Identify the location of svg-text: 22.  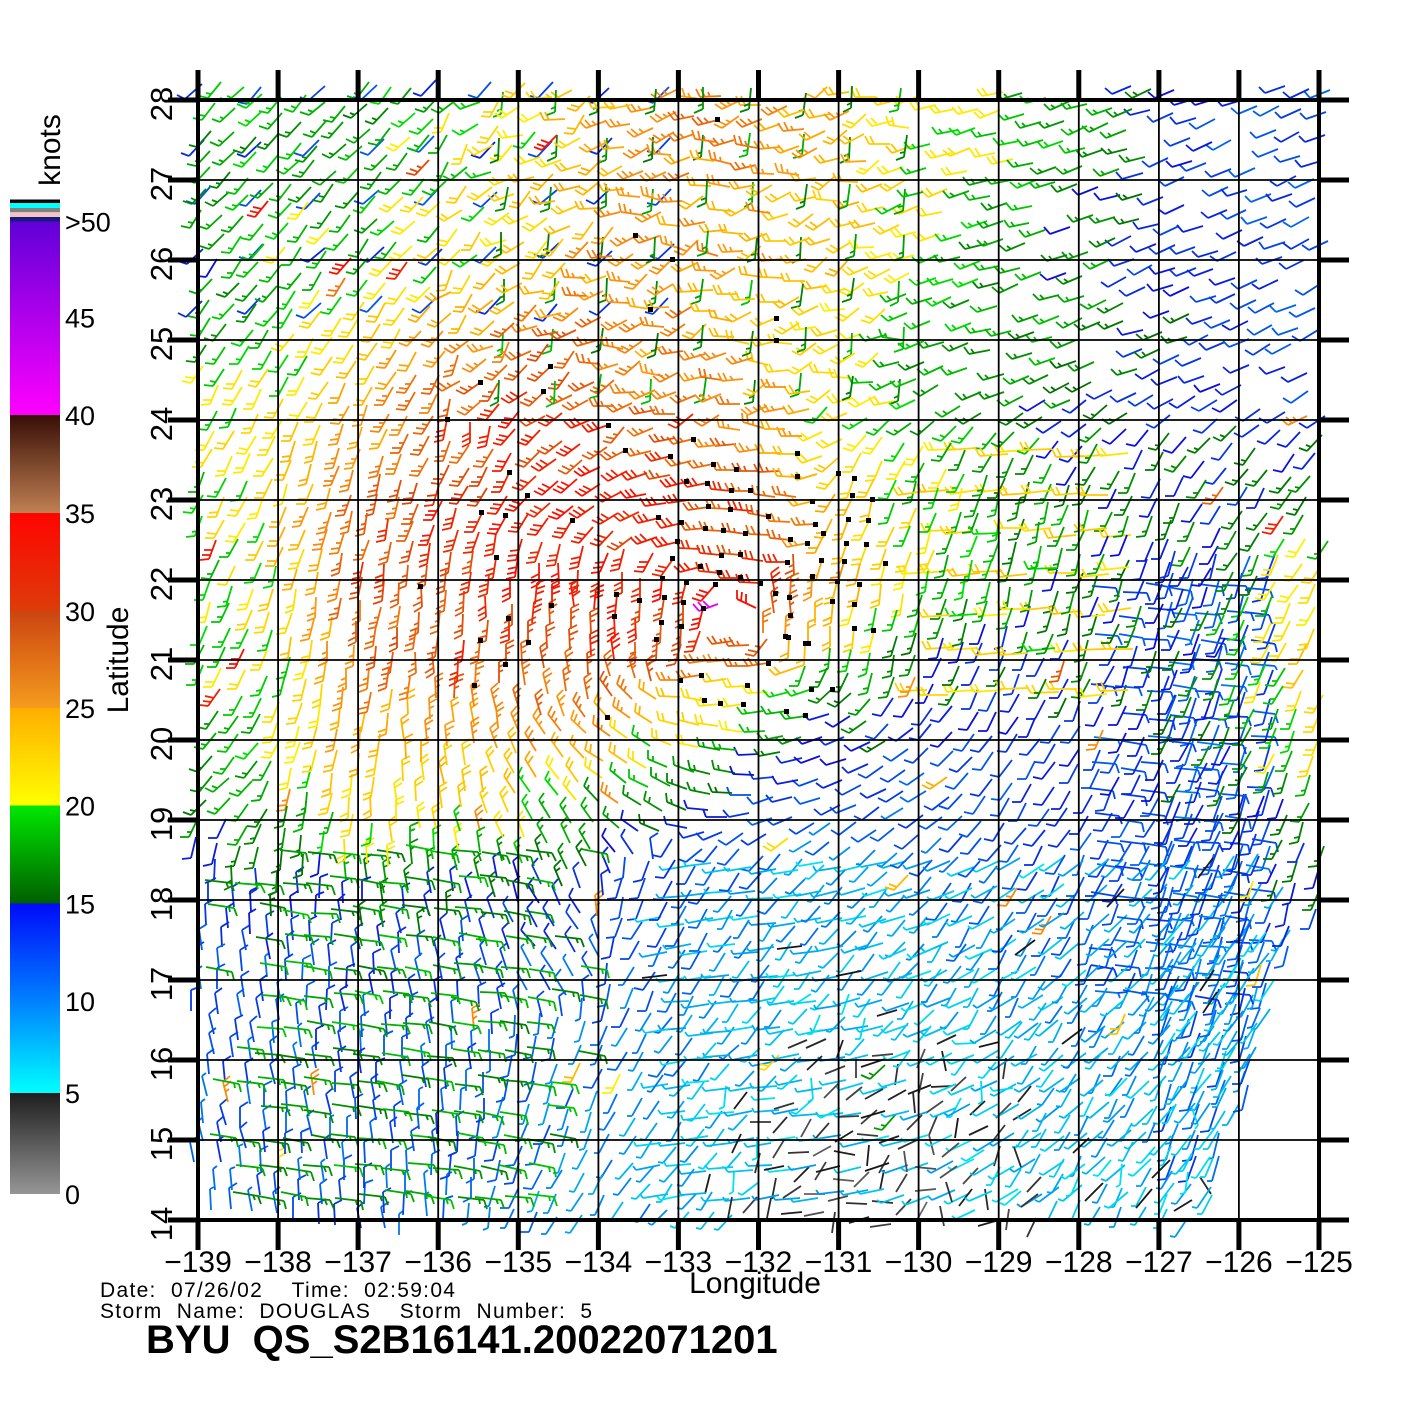
(161, 584).